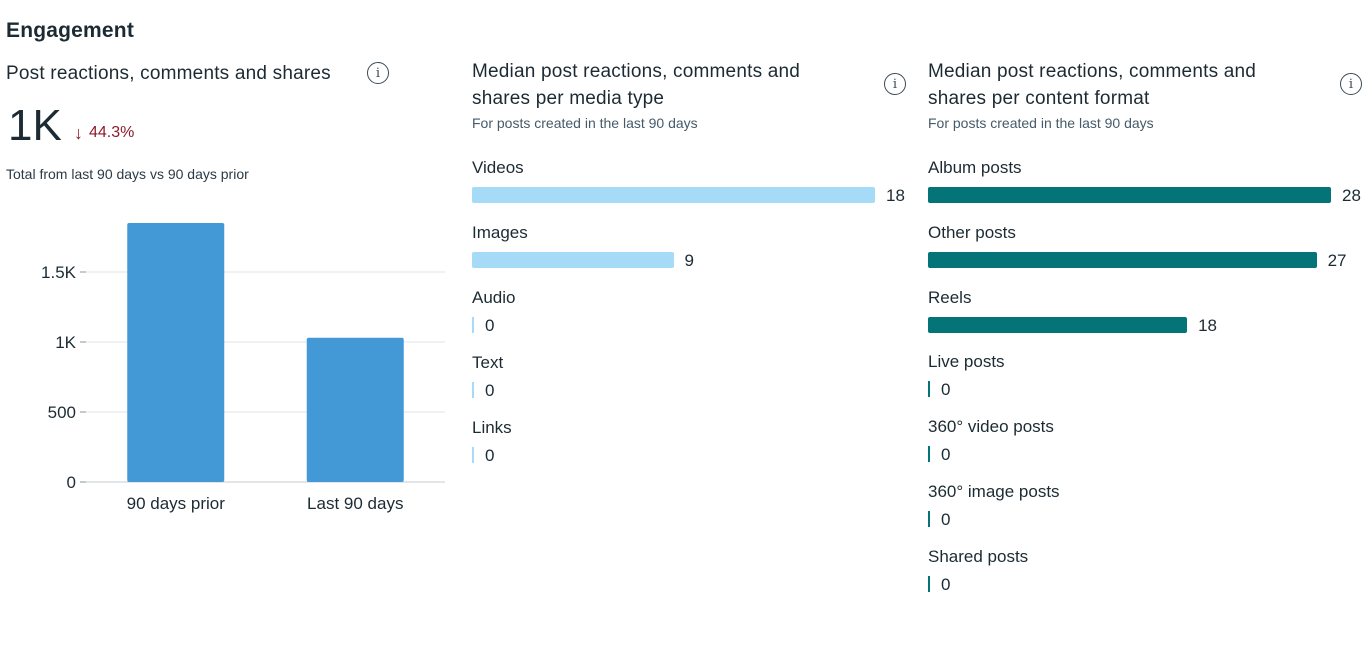 This screenshot has width=1369, height=660. I want to click on category-label: Links, so click(492, 427).